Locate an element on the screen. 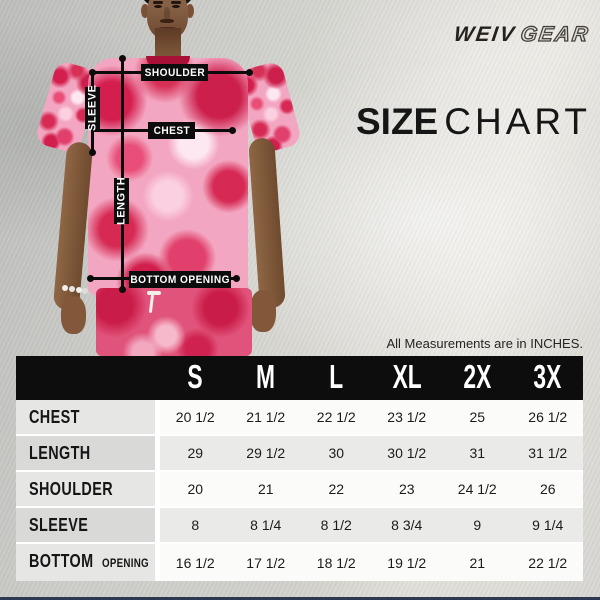 The width and height of the screenshot is (600, 600). bottom-opening-label: BOTTOM OPENING is located at coordinates (180, 279).